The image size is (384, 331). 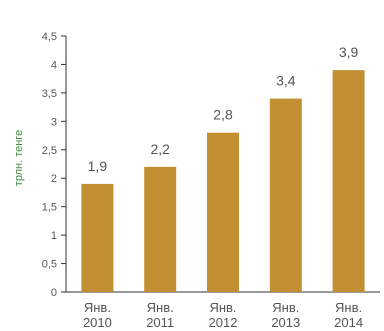 I want to click on data-label: 1,9, so click(x=98, y=166).